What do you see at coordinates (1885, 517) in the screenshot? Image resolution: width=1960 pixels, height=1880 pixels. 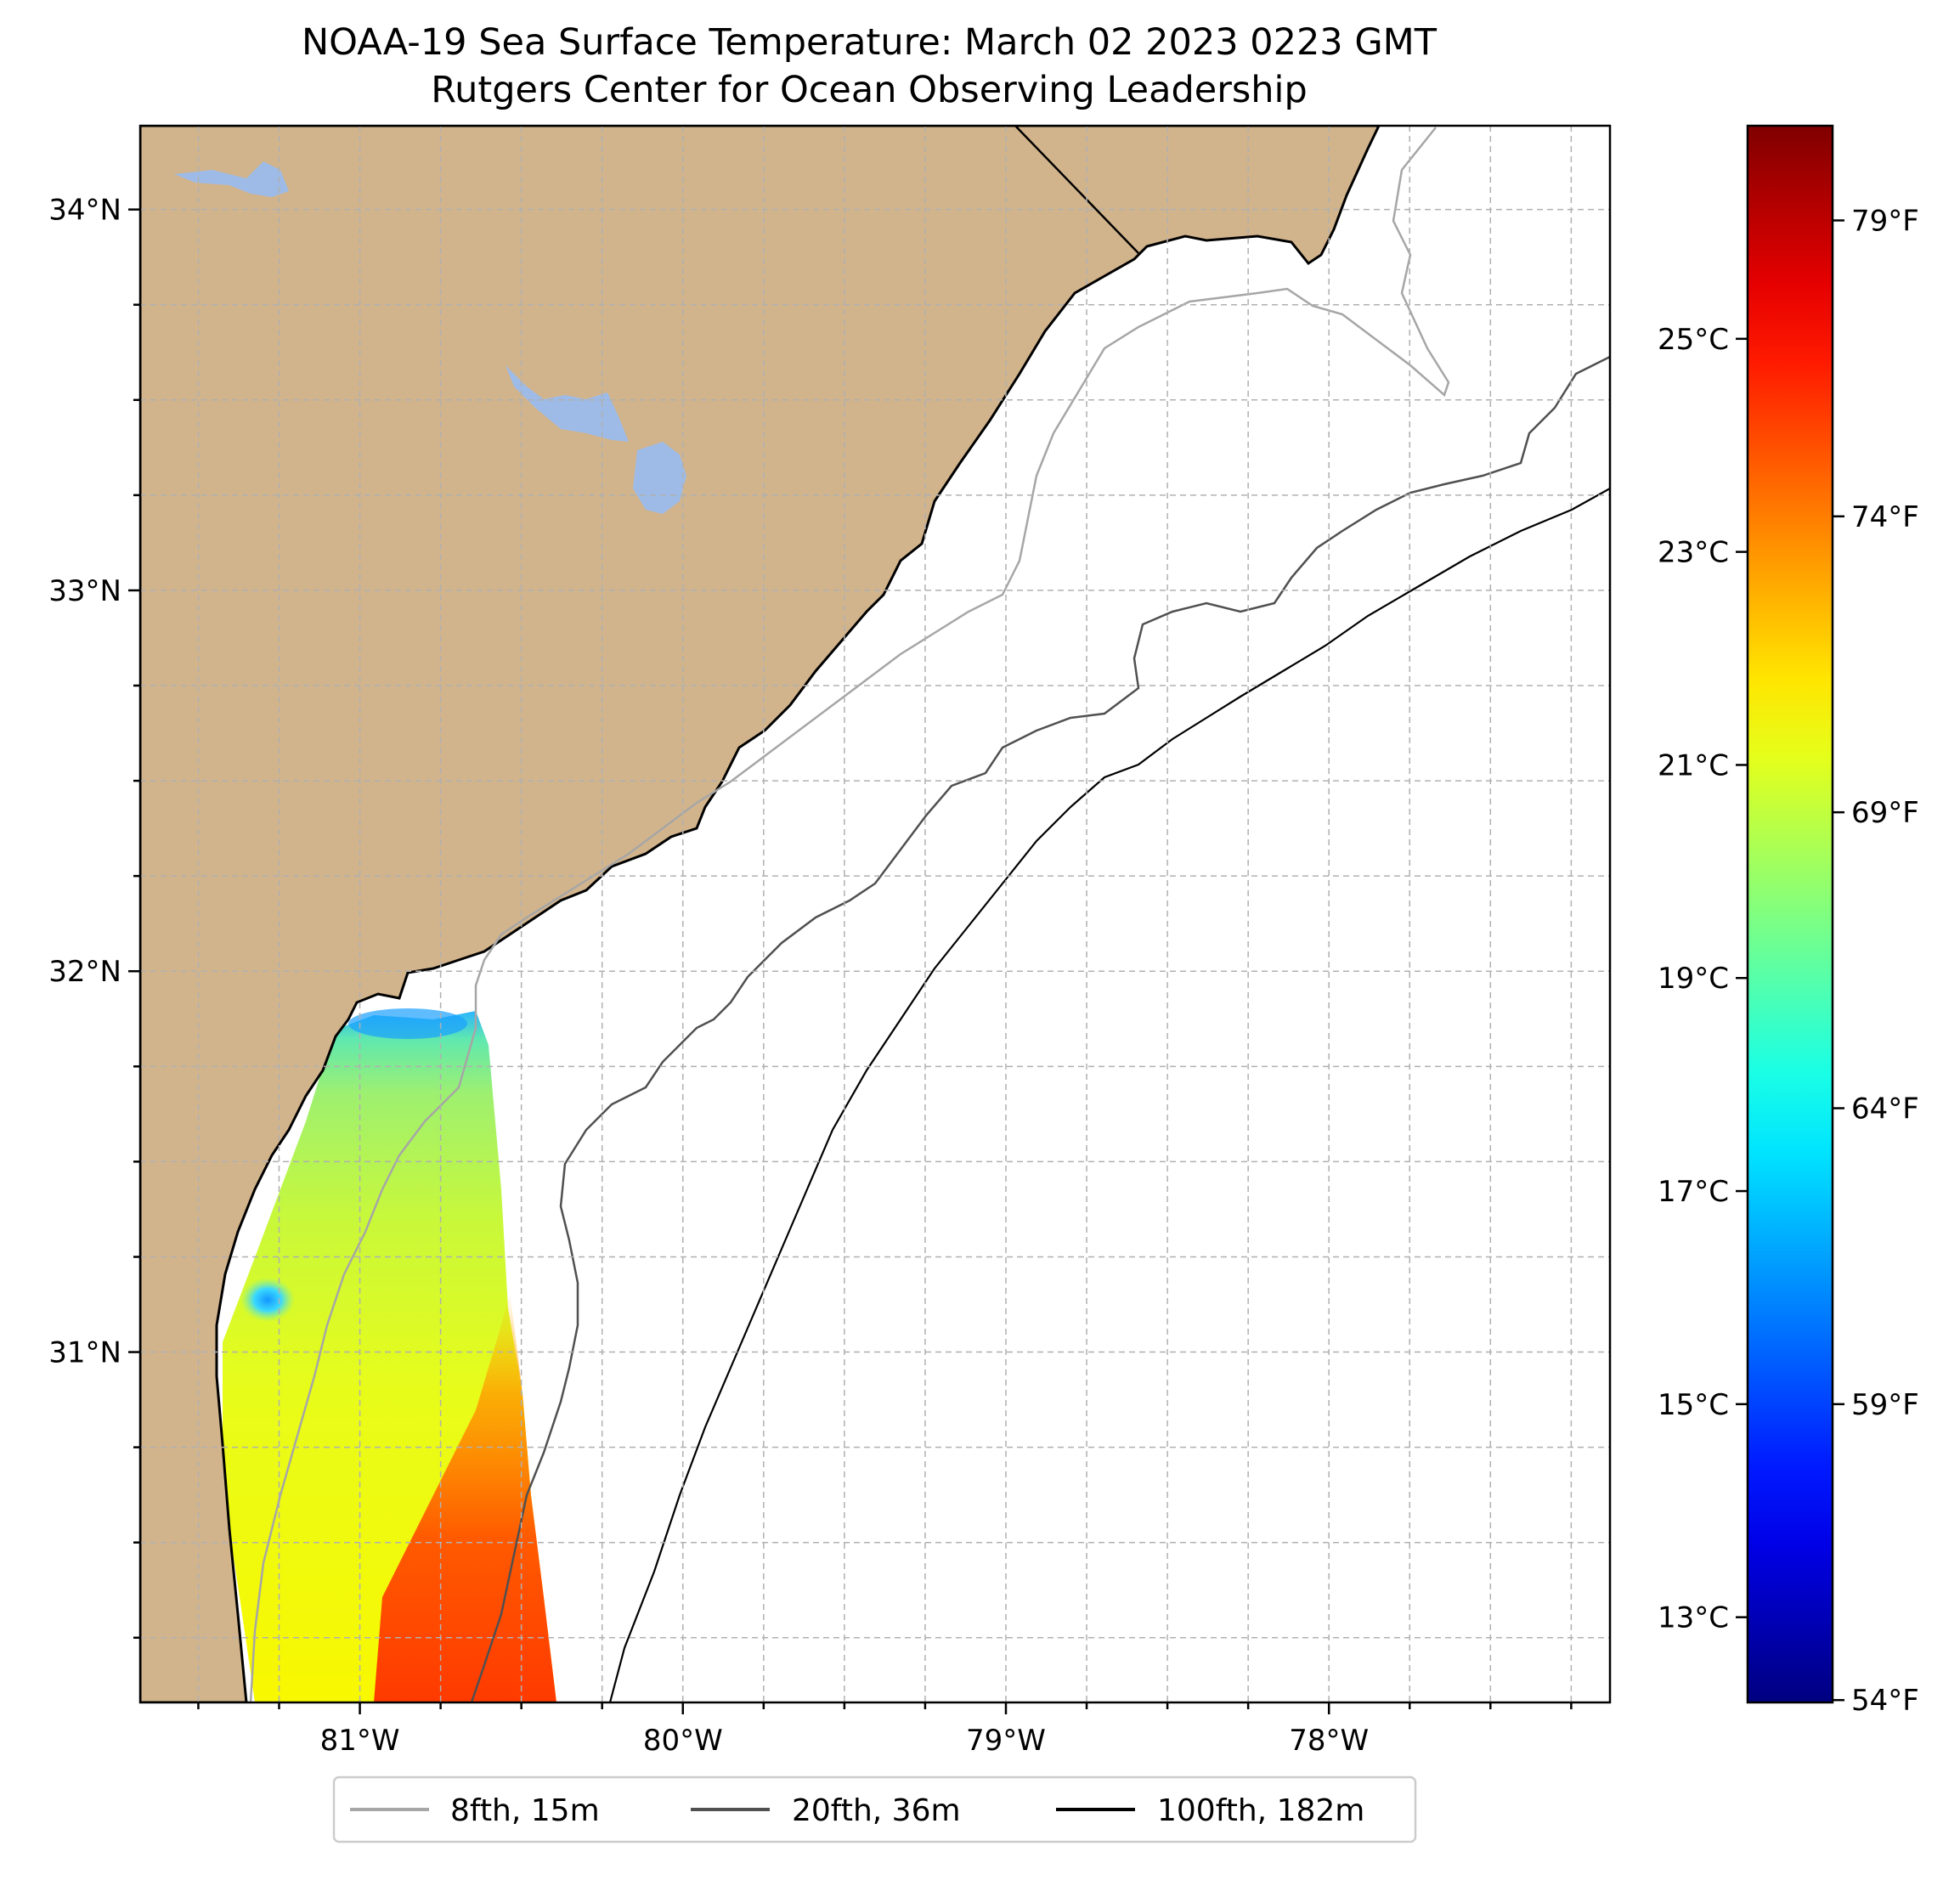 I see `fahrenheit-tick-label: 74°F` at bounding box center [1885, 517].